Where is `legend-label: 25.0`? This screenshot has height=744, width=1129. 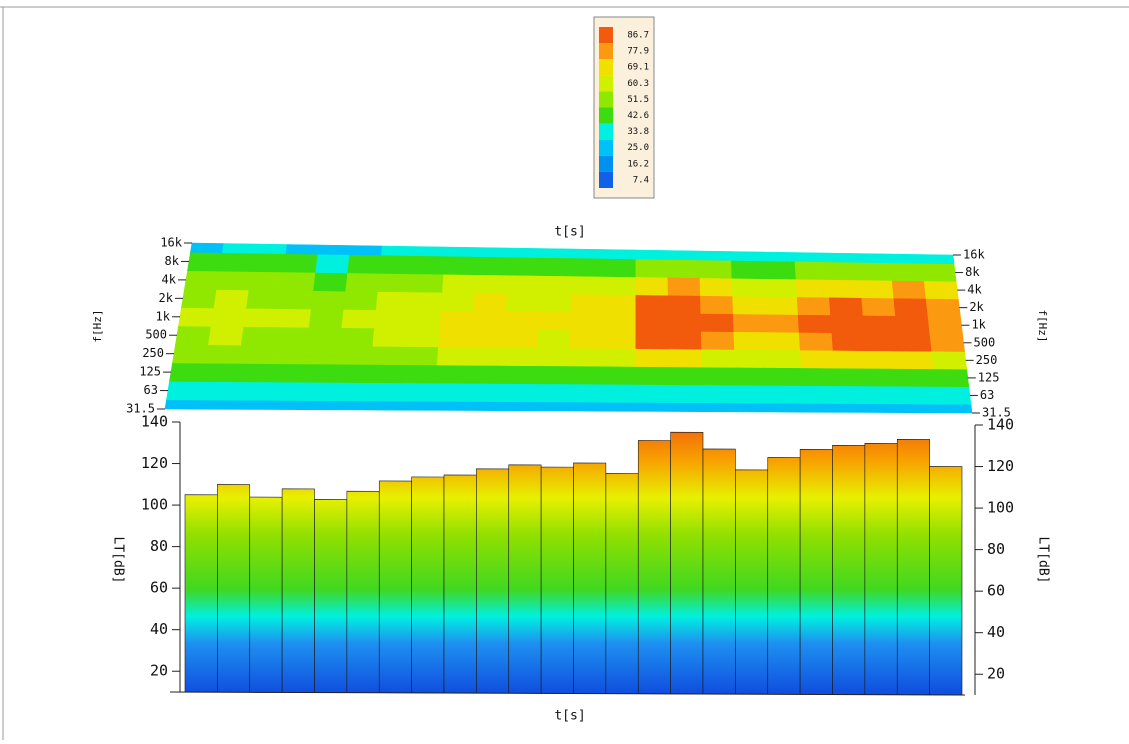 legend-label: 25.0 is located at coordinates (638, 148).